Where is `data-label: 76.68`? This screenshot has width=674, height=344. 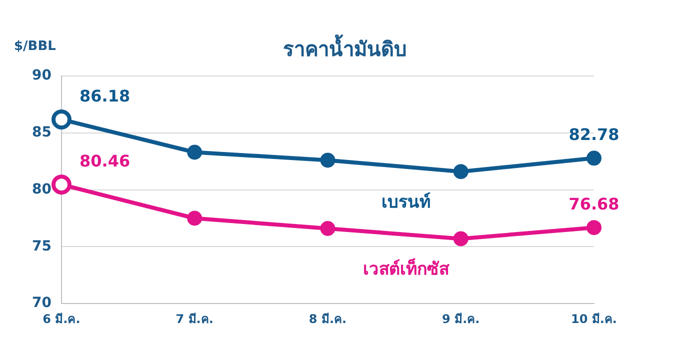 data-label: 76.68 is located at coordinates (594, 204).